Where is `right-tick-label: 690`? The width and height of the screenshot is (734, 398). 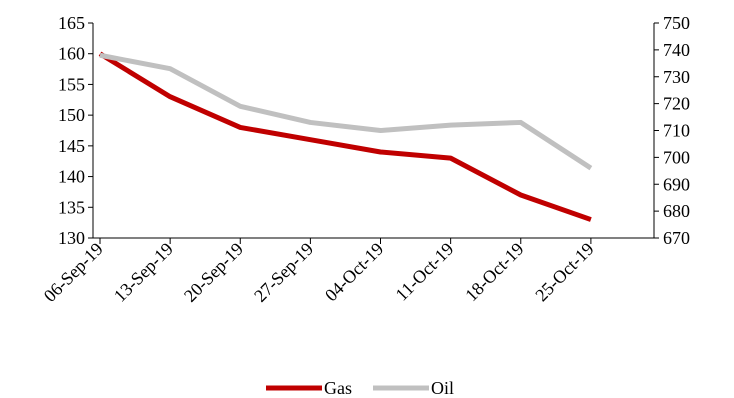
right-tick-label: 690 is located at coordinates (676, 184).